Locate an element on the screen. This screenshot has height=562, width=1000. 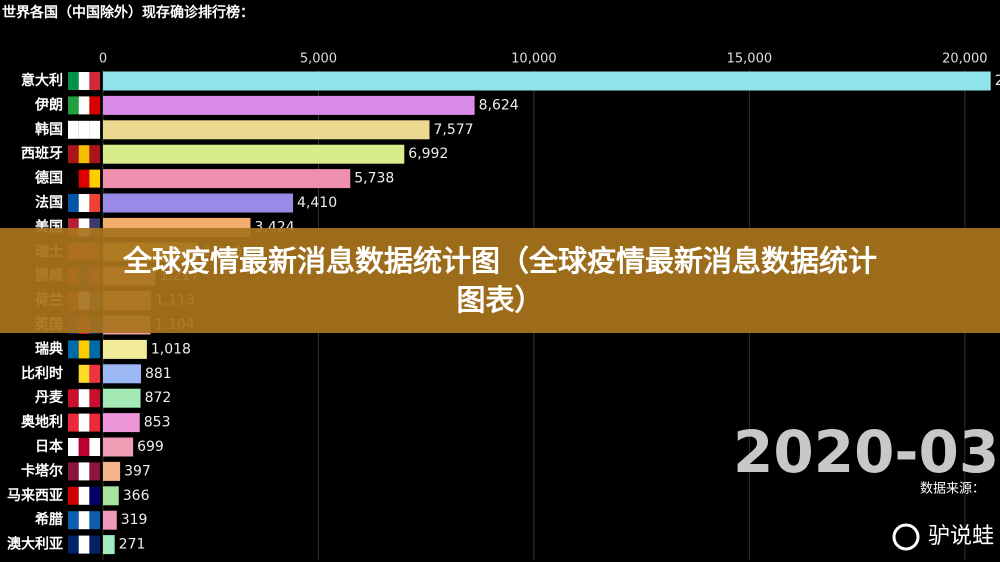
y-tick-label: 马来西亚 is located at coordinates (35, 496).